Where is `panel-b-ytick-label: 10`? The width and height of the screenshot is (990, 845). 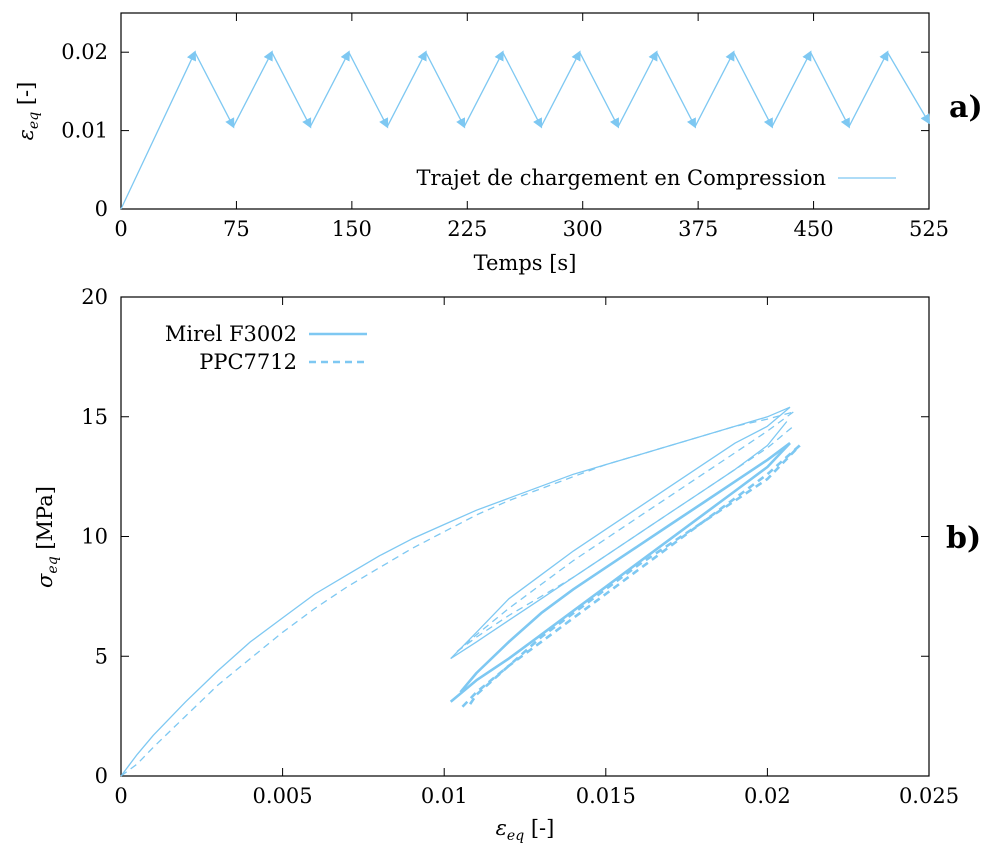
panel-b-ytick-label: 10 is located at coordinates (94, 537).